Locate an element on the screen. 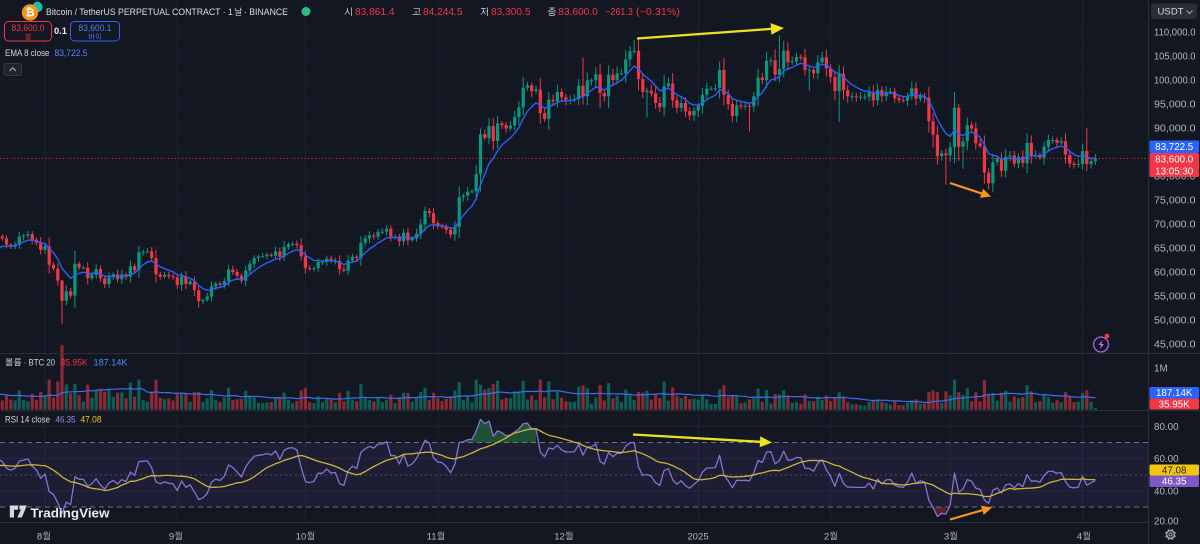 The height and width of the screenshot is (544, 1200). svg-text: · BINANCE is located at coordinates (266, 12).